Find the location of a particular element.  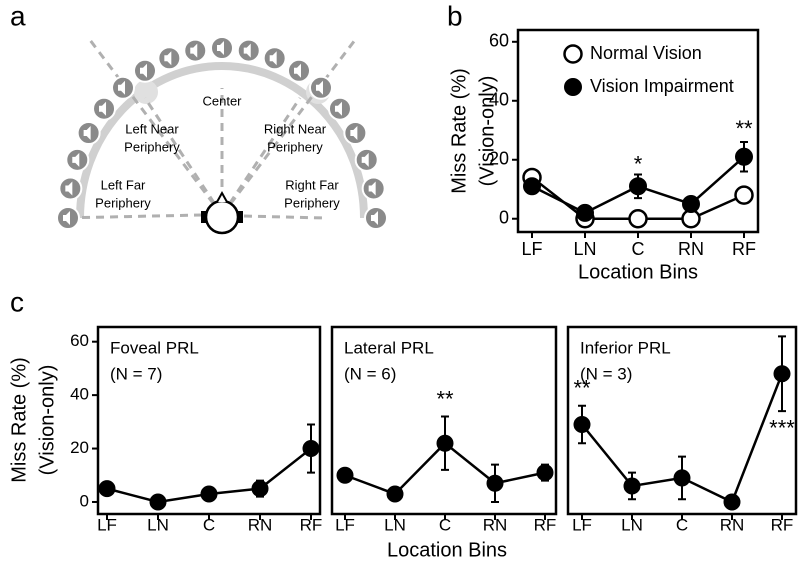

region-label: Right Far is located at coordinates (312, 184).